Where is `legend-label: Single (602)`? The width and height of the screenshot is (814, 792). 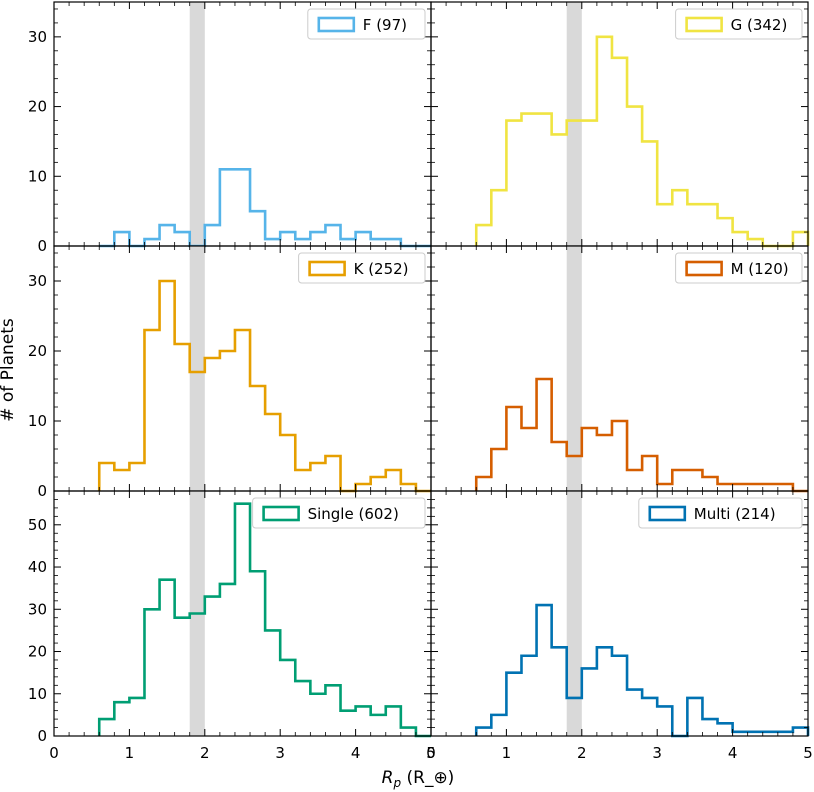
legend-label: Single (602) is located at coordinates (353, 514).